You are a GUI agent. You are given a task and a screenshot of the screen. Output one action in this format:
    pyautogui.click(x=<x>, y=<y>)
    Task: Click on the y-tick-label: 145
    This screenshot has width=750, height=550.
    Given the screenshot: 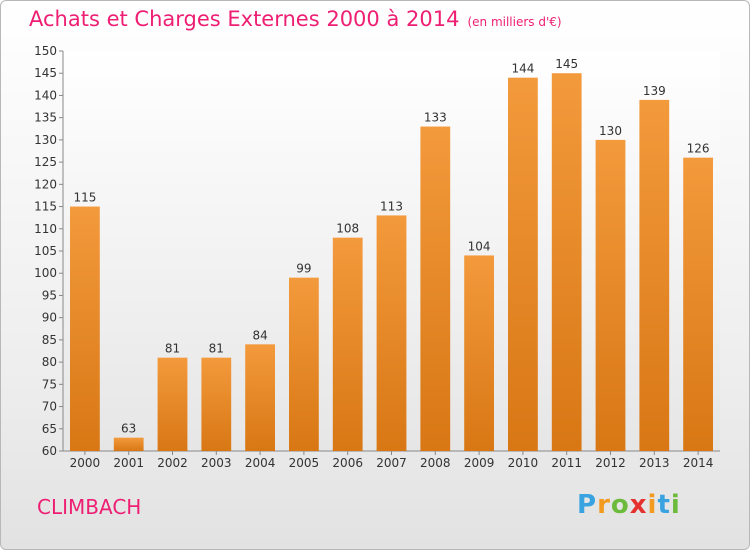 What is the action you would take?
    pyautogui.click(x=45, y=73)
    